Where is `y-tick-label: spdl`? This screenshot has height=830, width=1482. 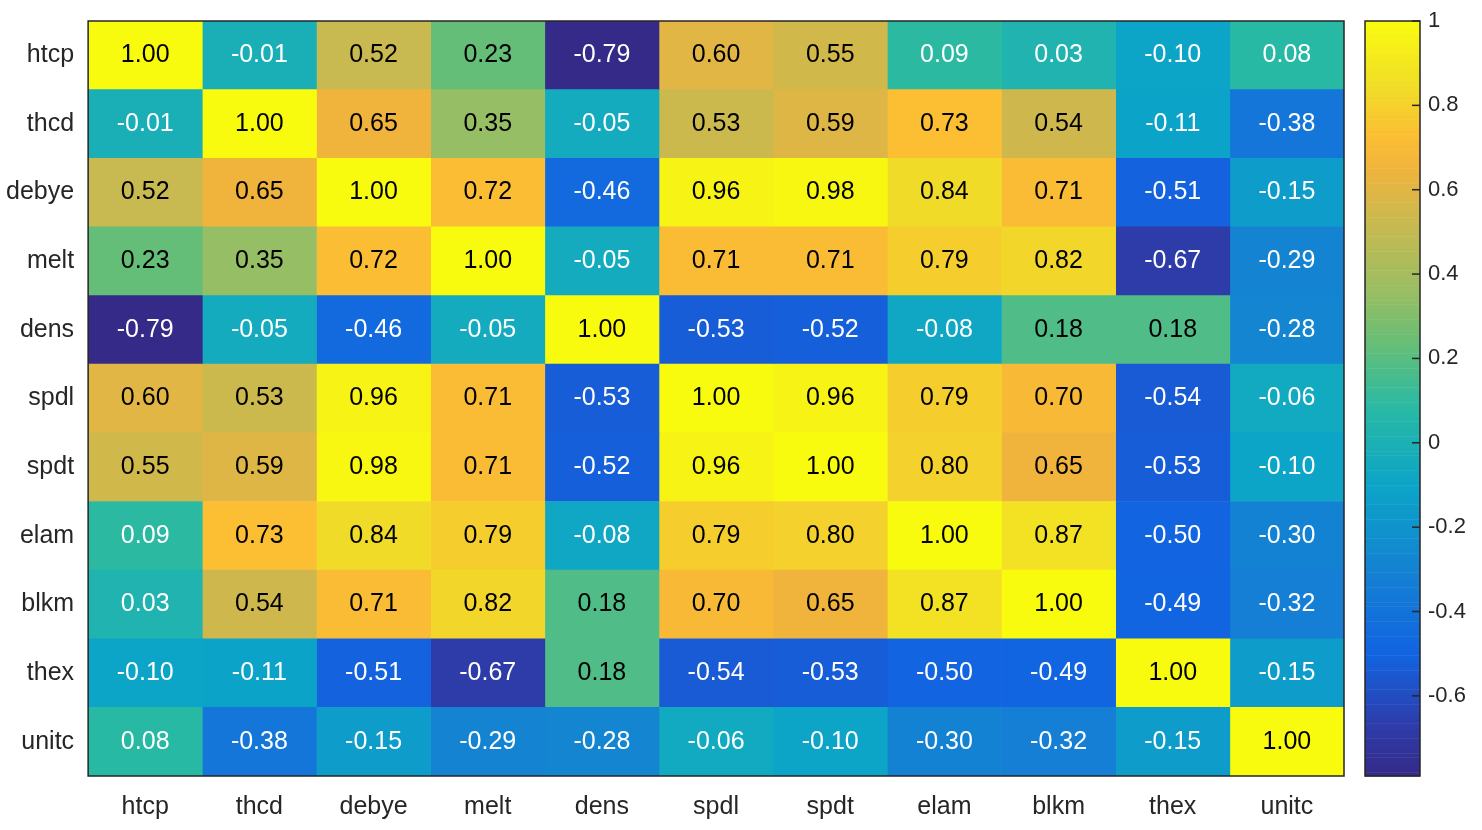 y-tick-label: spdl is located at coordinates (51, 396).